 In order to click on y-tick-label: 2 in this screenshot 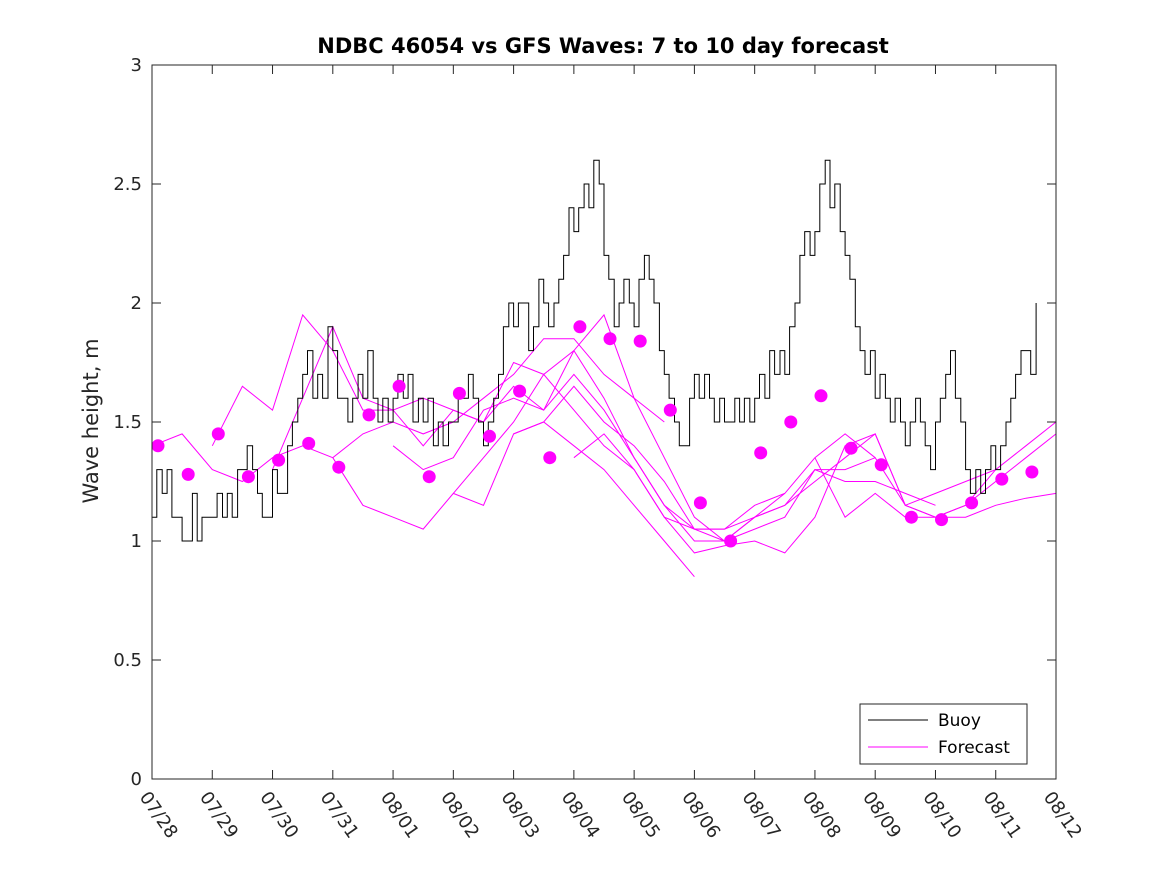, I will do `click(136, 303)`.